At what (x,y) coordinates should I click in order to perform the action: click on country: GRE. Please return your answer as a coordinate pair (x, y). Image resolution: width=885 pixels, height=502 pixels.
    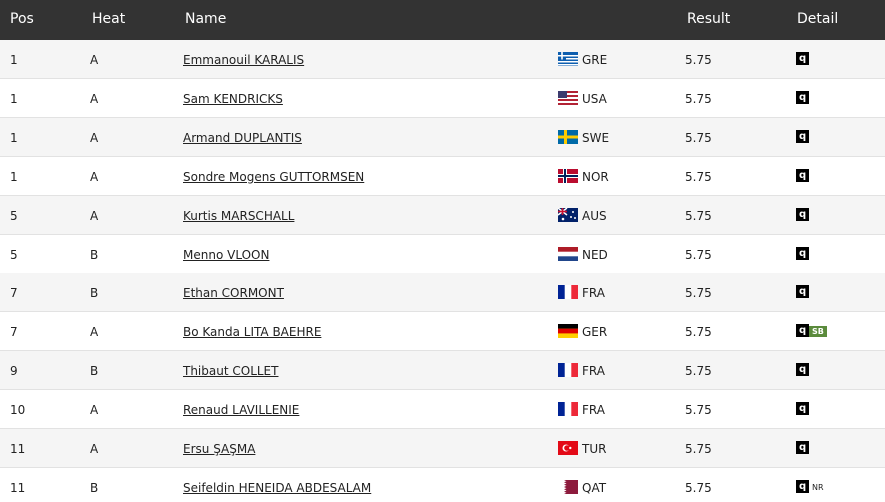
    Looking at the image, I should click on (595, 60).